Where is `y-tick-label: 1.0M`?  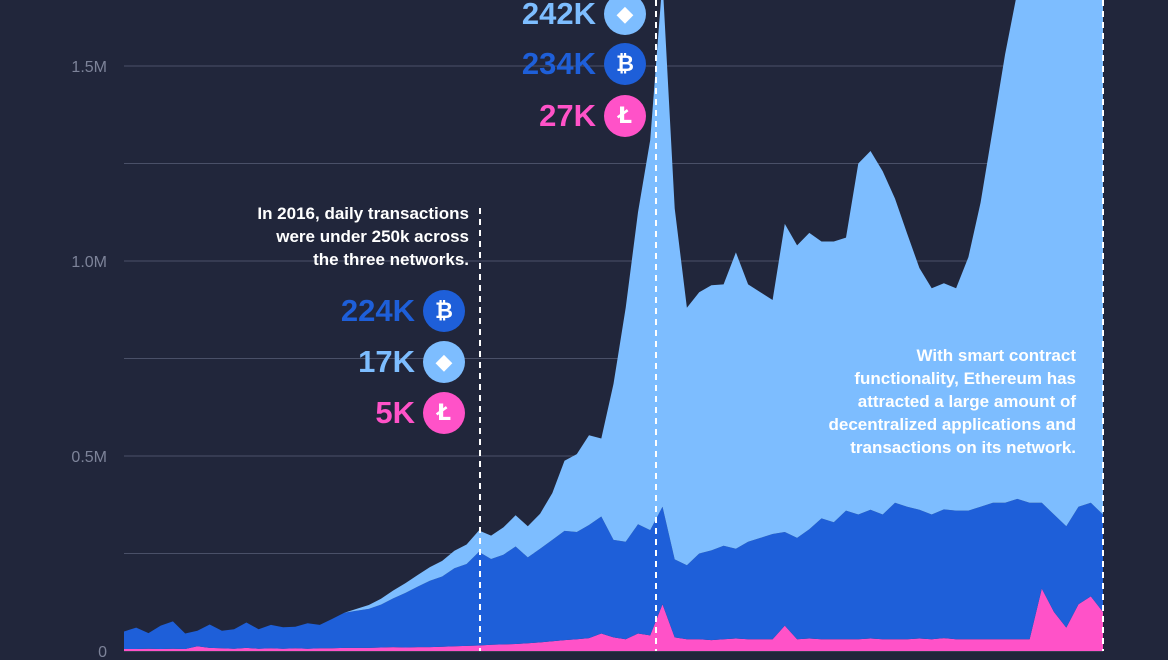
y-tick-label: 1.0M is located at coordinates (89, 262).